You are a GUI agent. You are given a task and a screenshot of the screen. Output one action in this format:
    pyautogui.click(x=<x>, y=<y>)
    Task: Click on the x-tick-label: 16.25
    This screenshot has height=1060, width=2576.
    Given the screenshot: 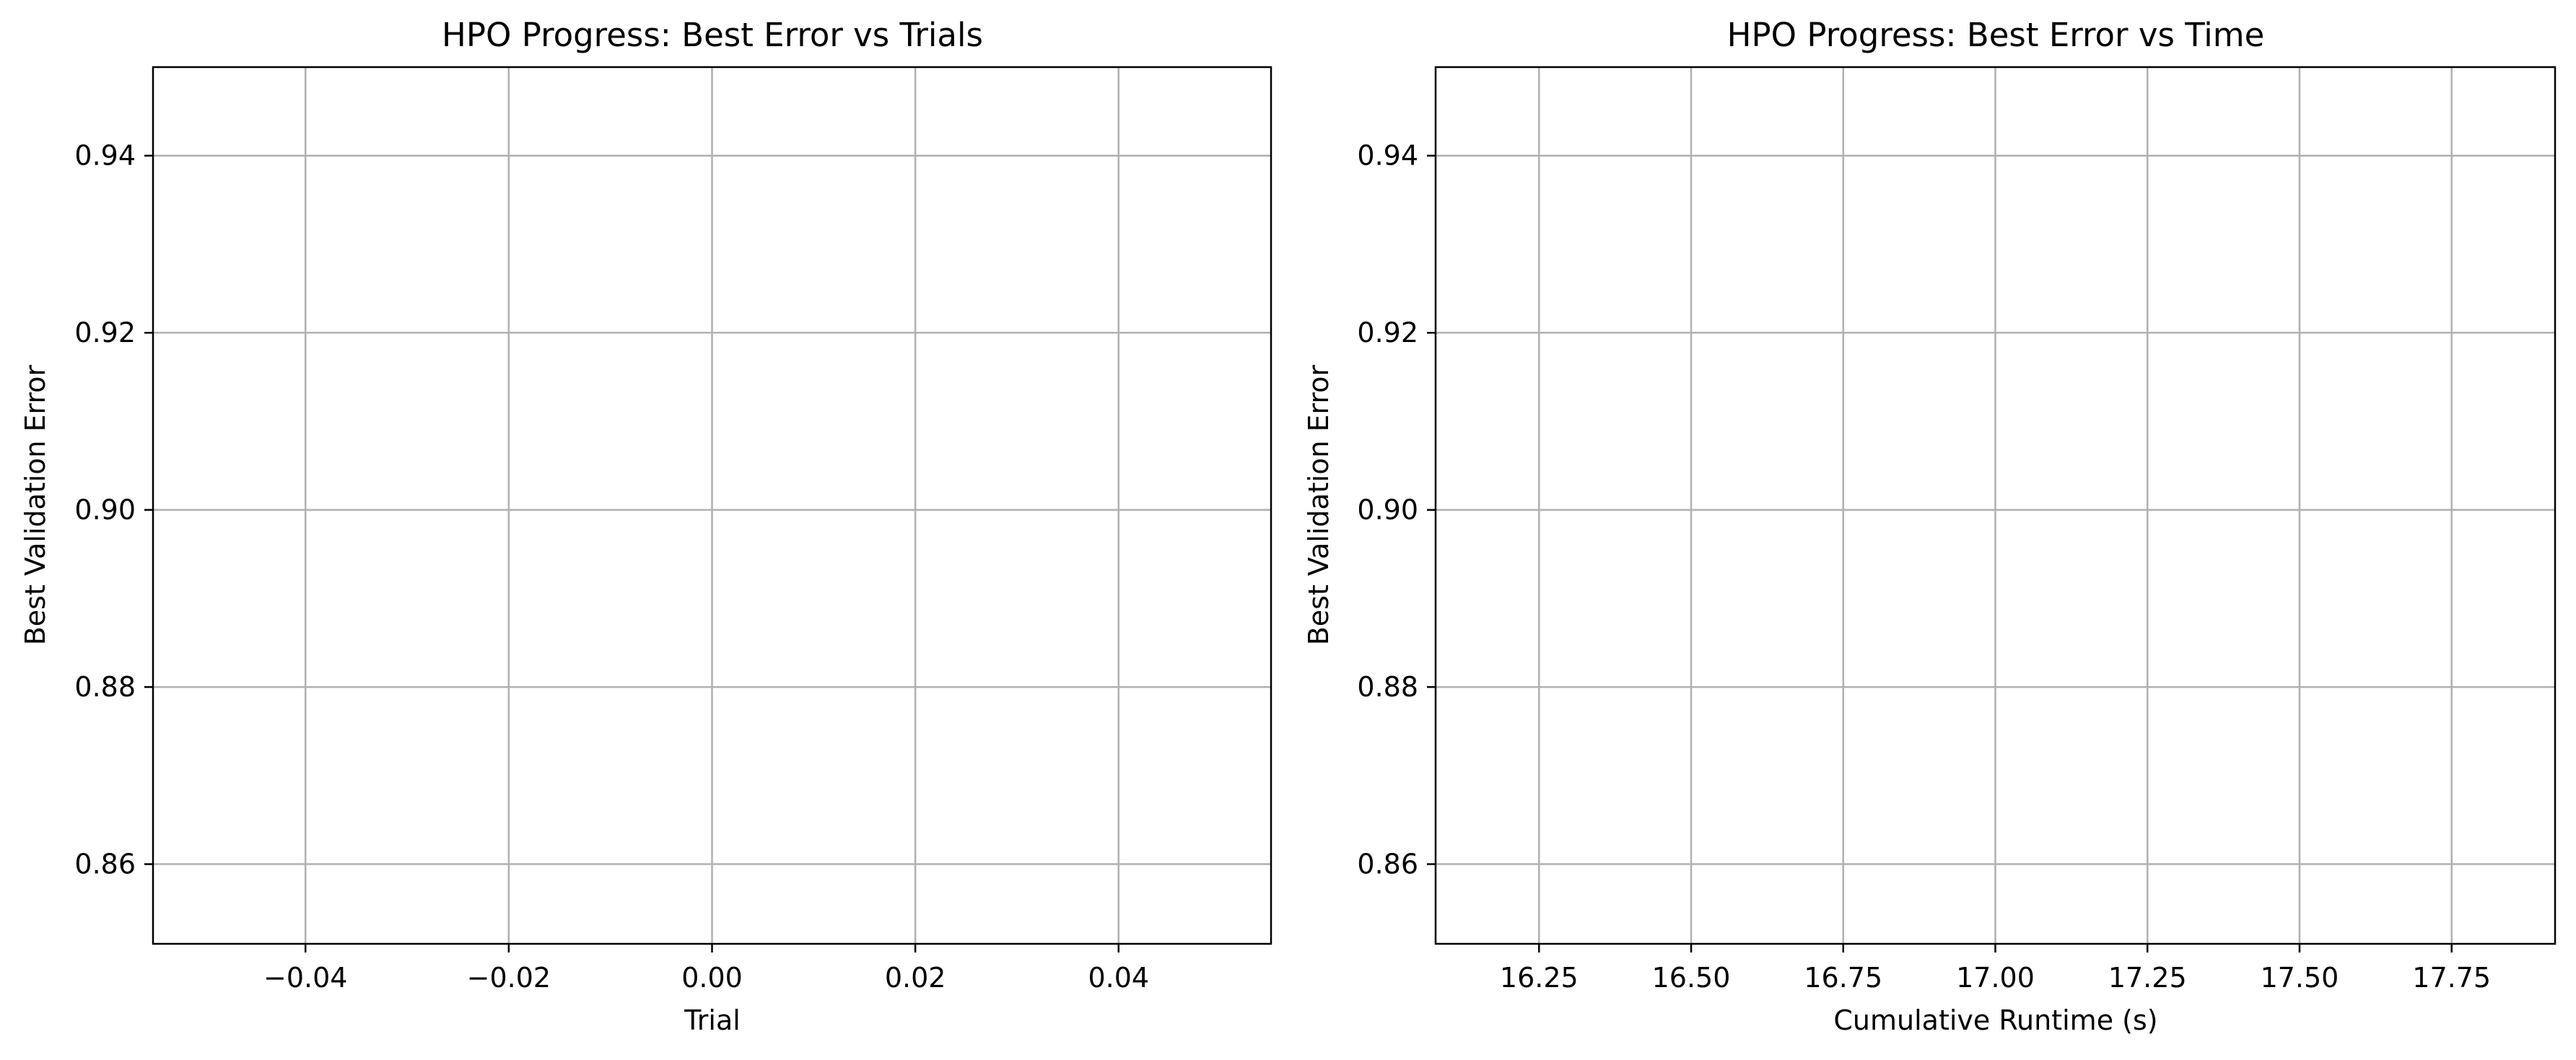 What is the action you would take?
    pyautogui.click(x=1539, y=978)
    